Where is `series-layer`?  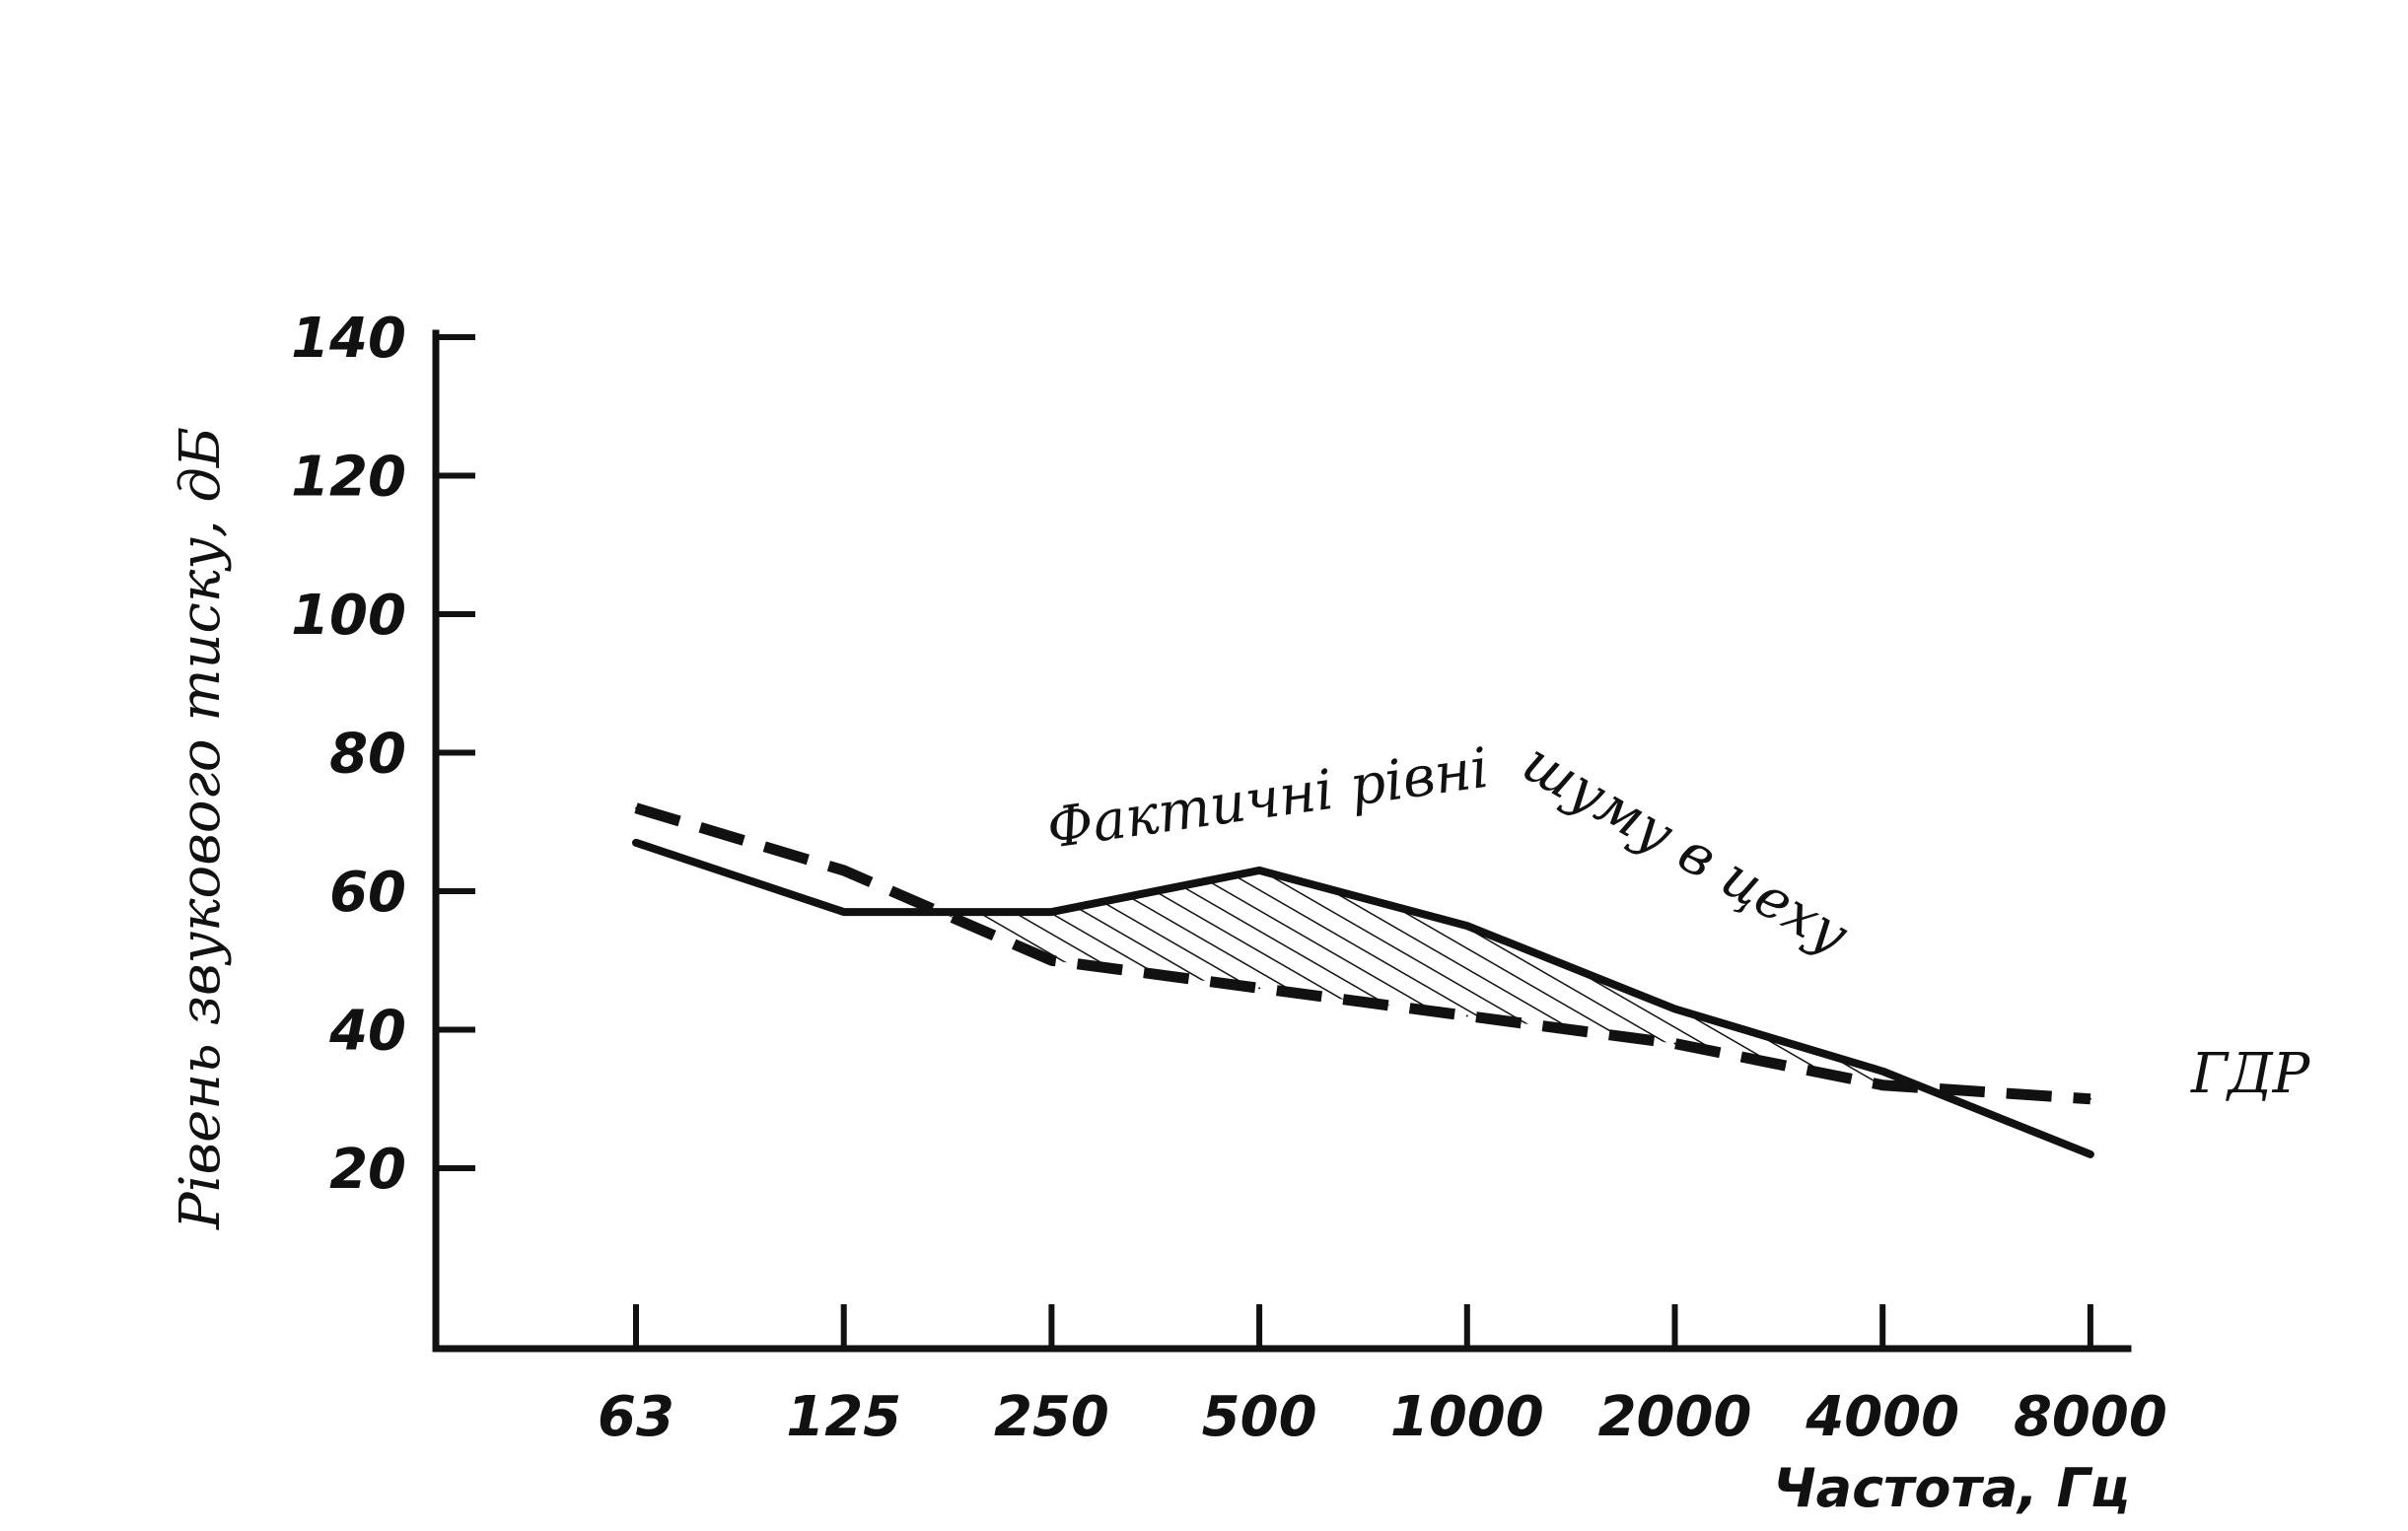
series-layer is located at coordinates (1363, 980).